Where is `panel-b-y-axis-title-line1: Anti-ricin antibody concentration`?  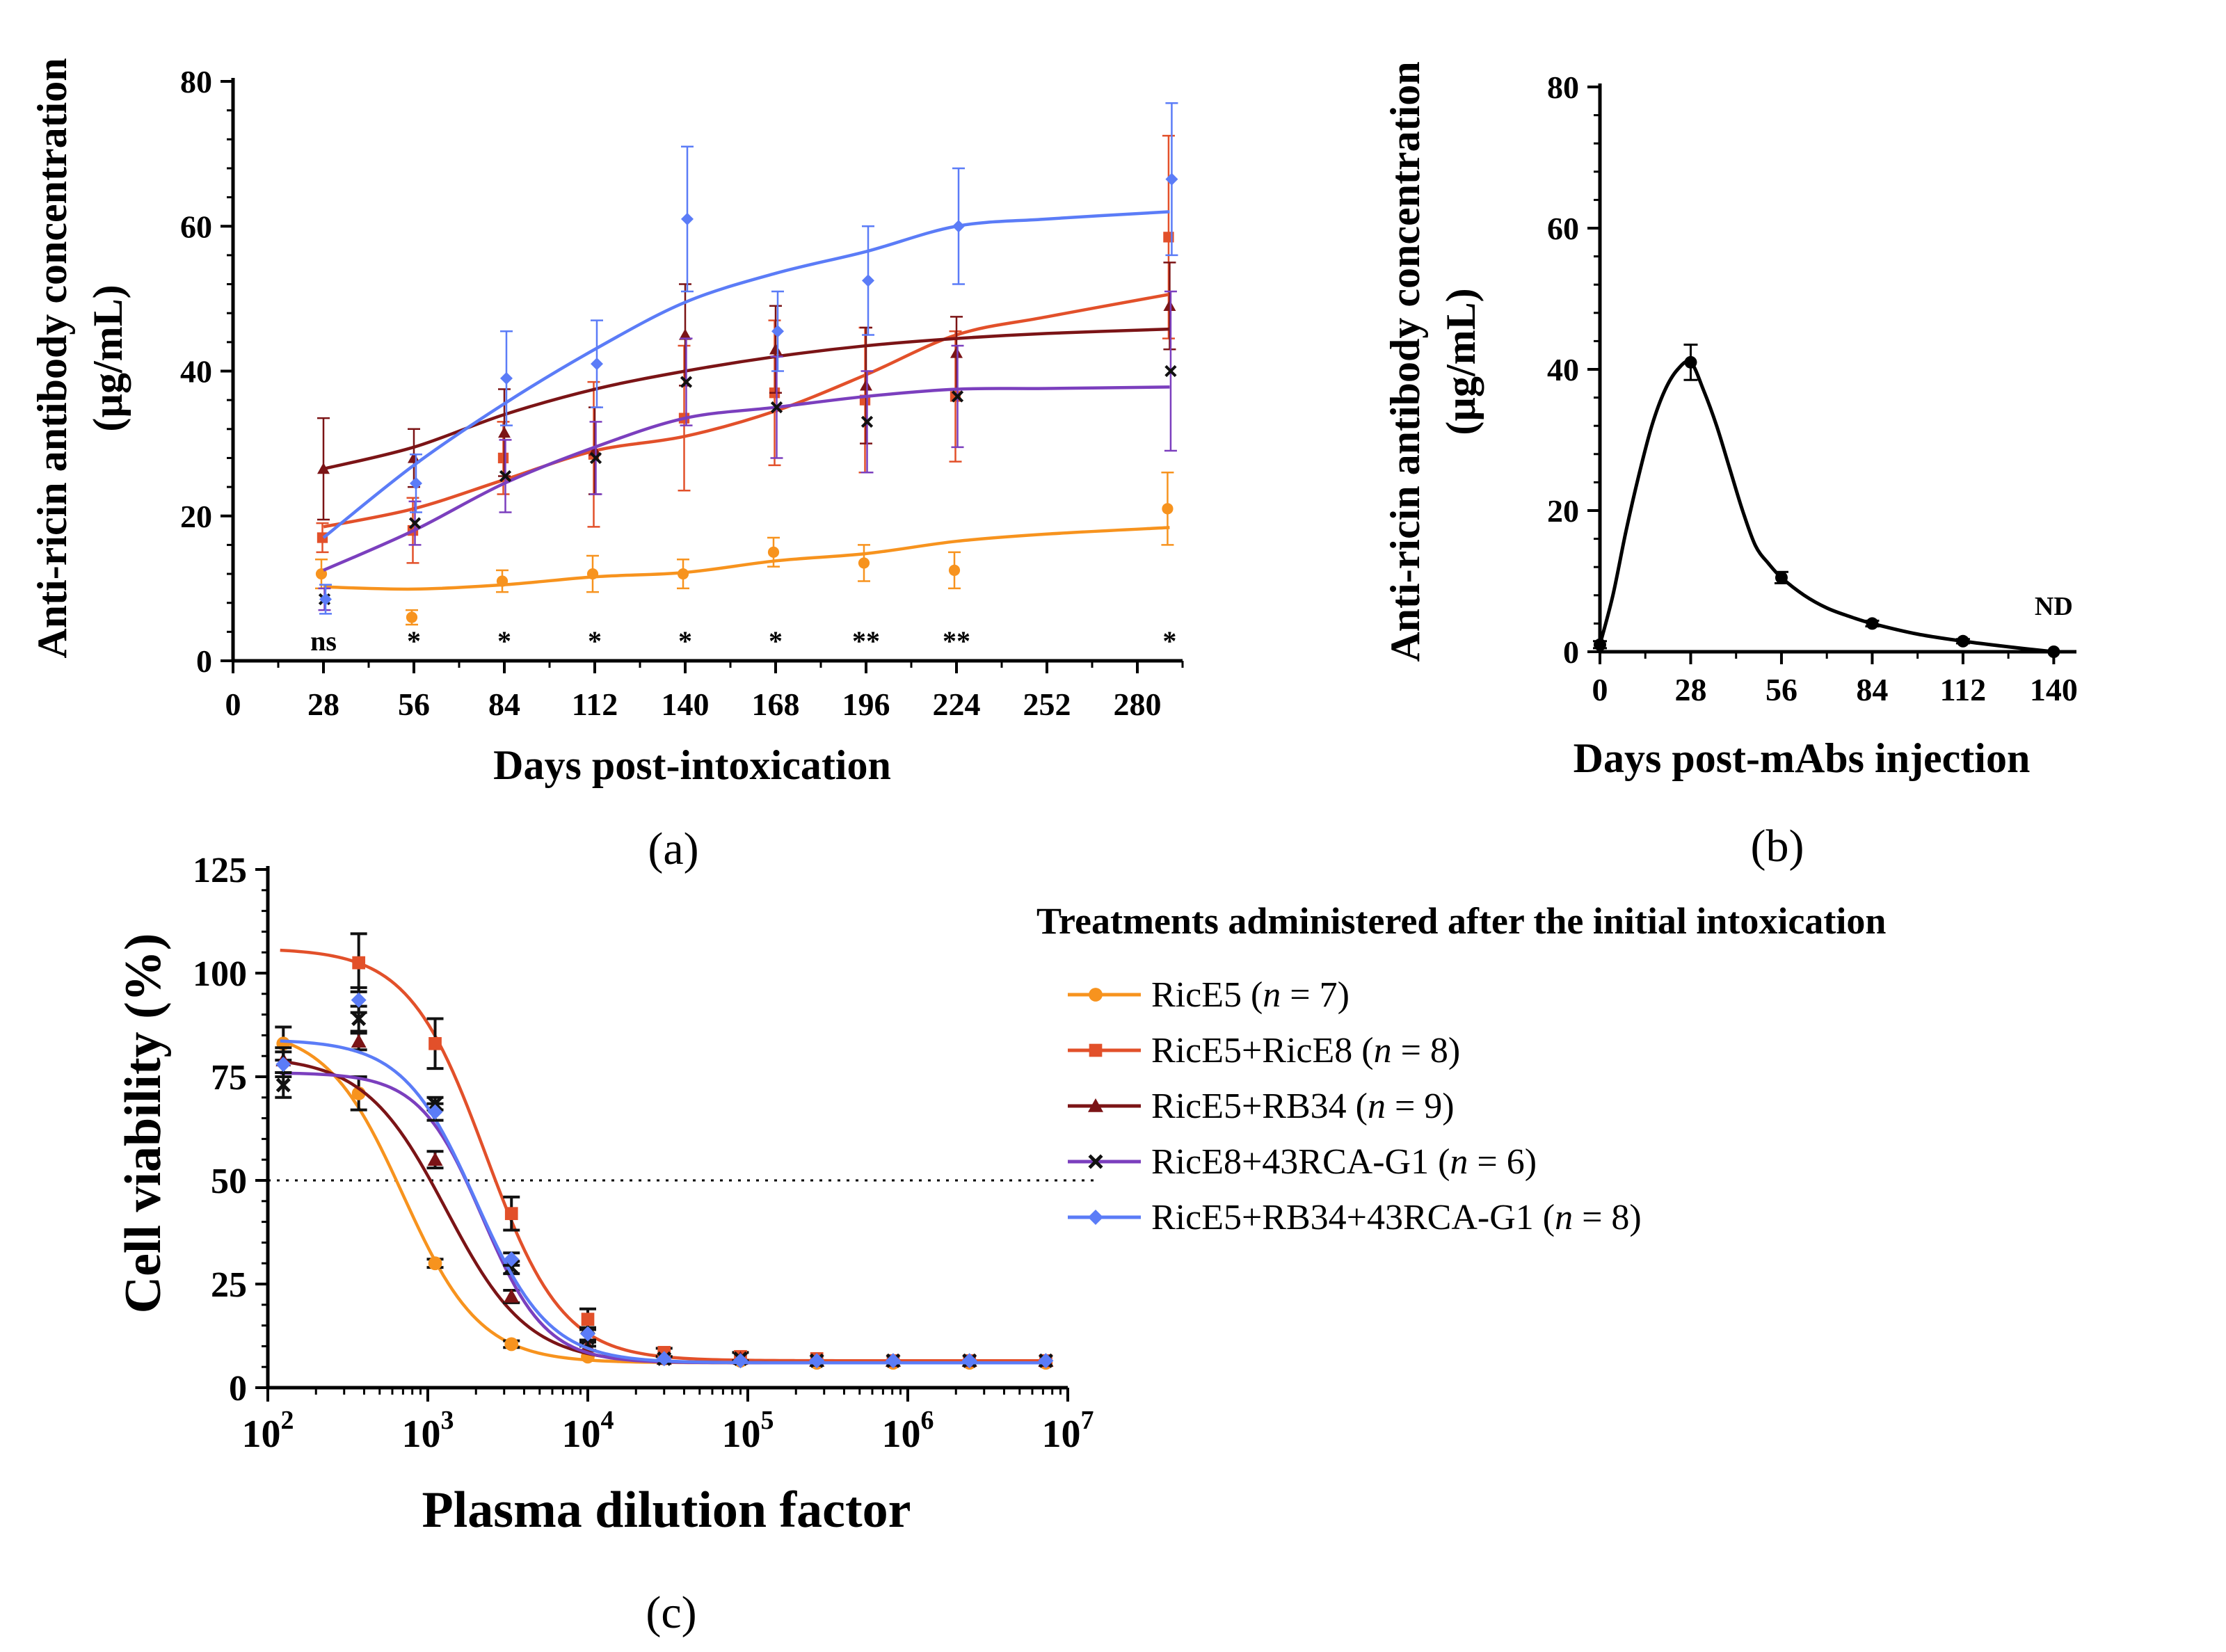
panel-b-y-axis-title-line1: Anti-ricin antibody concentration is located at coordinates (1405, 361).